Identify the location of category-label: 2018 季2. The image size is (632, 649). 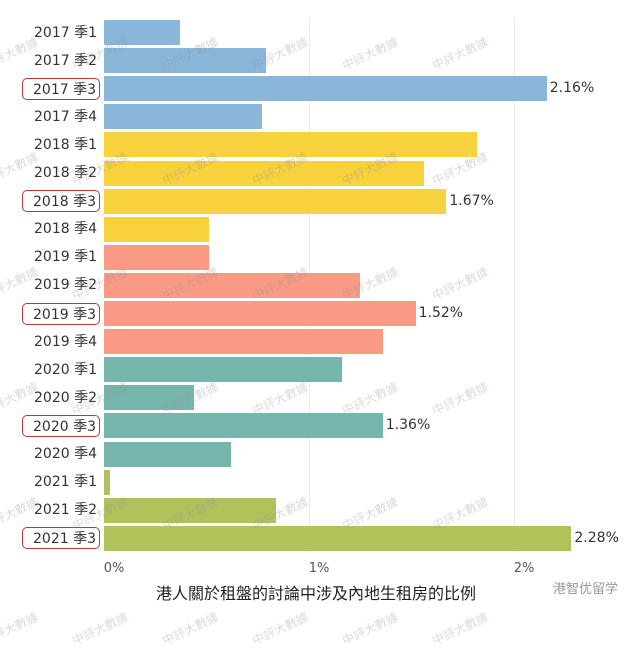
(65, 173).